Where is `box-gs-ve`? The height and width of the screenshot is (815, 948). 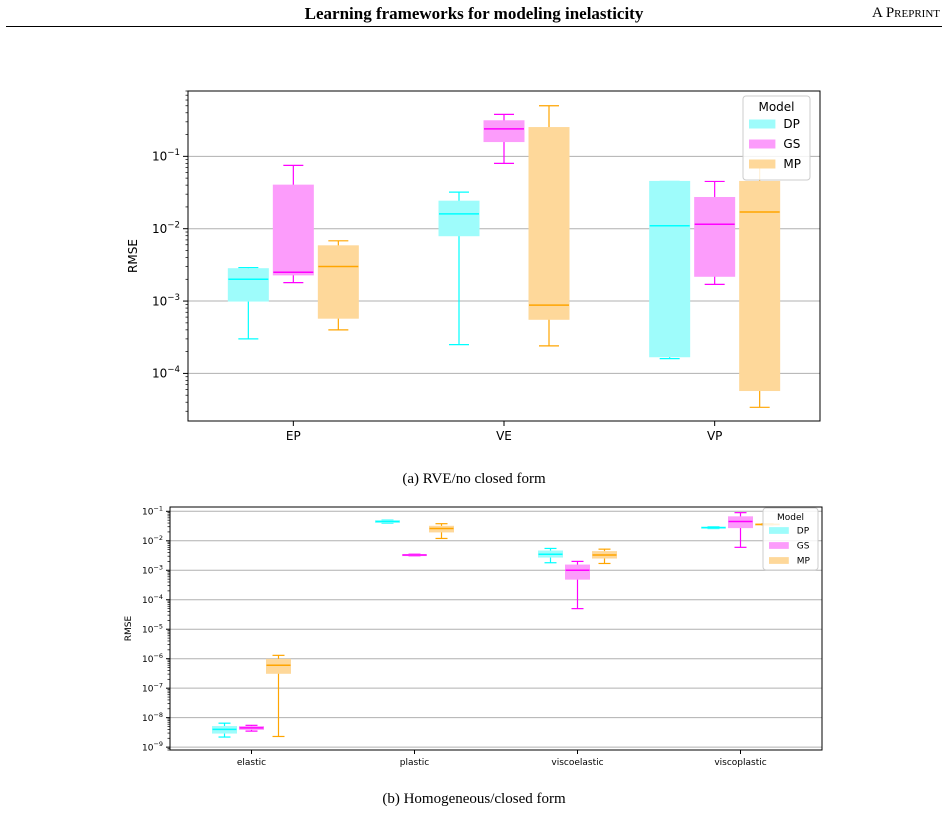 box-gs-ve is located at coordinates (504, 138).